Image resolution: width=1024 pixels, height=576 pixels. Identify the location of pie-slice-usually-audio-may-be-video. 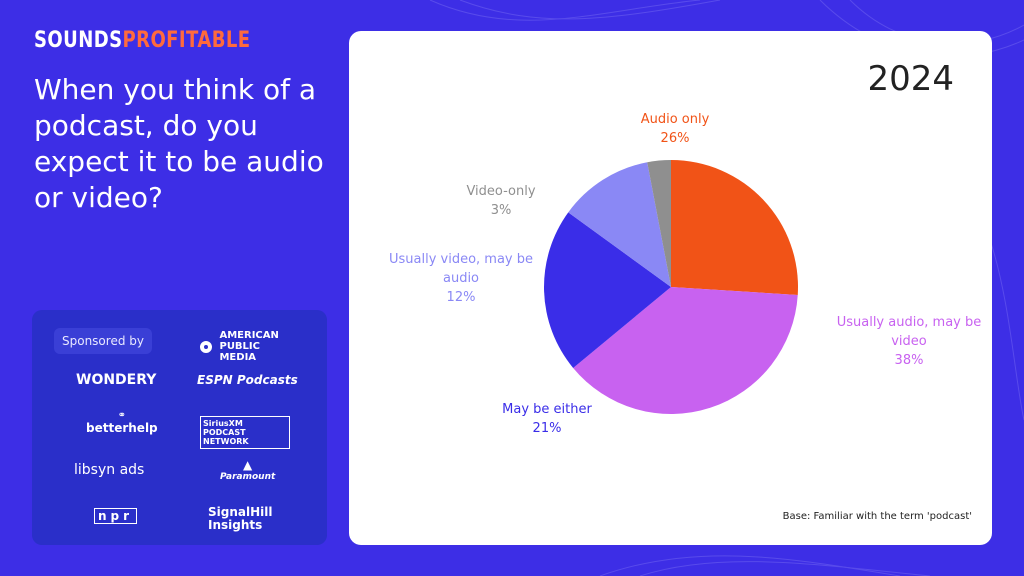
(685, 350).